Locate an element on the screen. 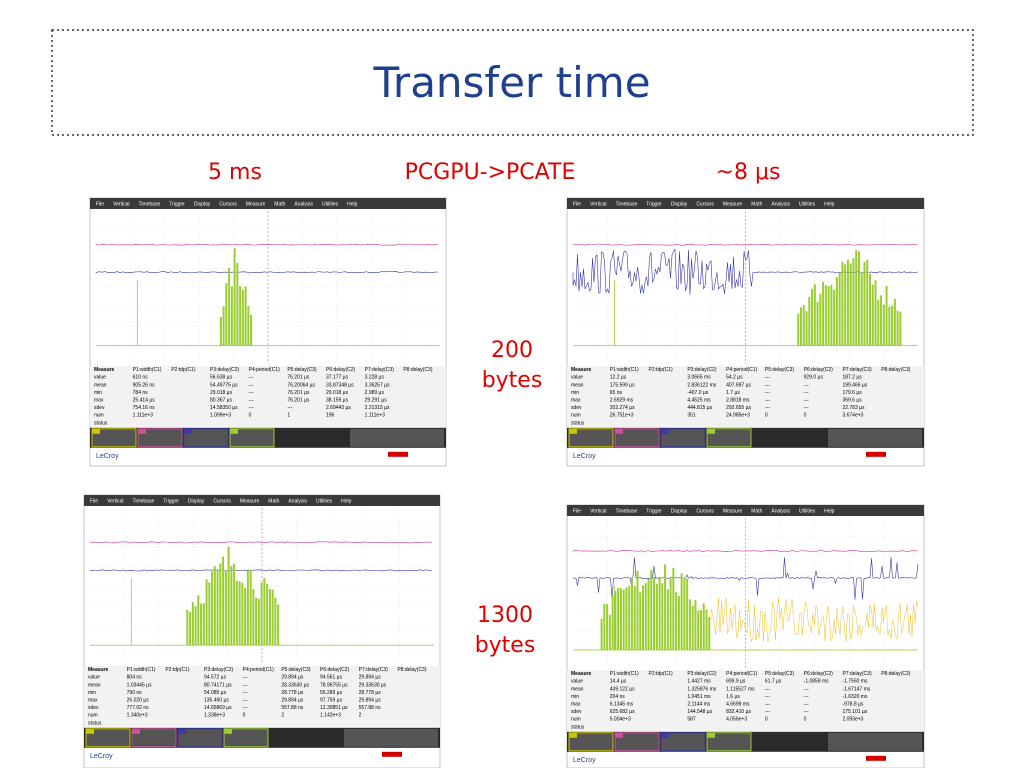 The height and width of the screenshot is (768, 1024). measure-cell: 2.1144 ms is located at coordinates (698, 705).